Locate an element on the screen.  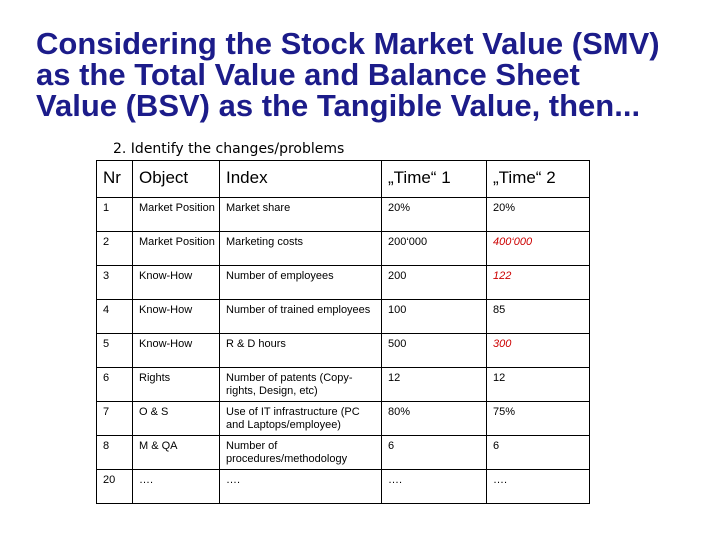
cell-time-1: 200 is located at coordinates (434, 282).